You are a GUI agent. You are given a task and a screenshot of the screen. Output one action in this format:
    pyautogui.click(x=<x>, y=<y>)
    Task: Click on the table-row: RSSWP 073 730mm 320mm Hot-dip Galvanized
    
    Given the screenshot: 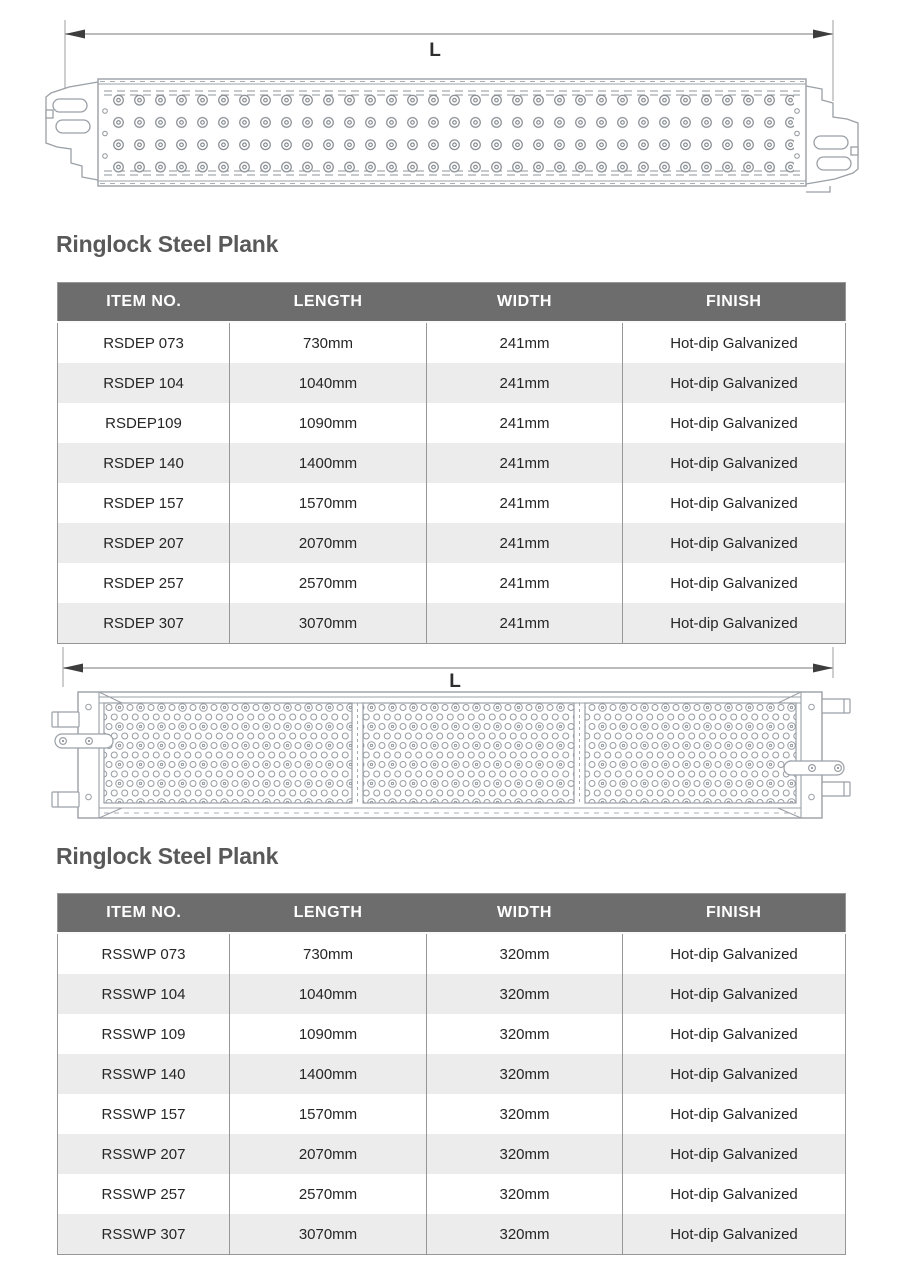 What is the action you would take?
    pyautogui.click(x=452, y=953)
    